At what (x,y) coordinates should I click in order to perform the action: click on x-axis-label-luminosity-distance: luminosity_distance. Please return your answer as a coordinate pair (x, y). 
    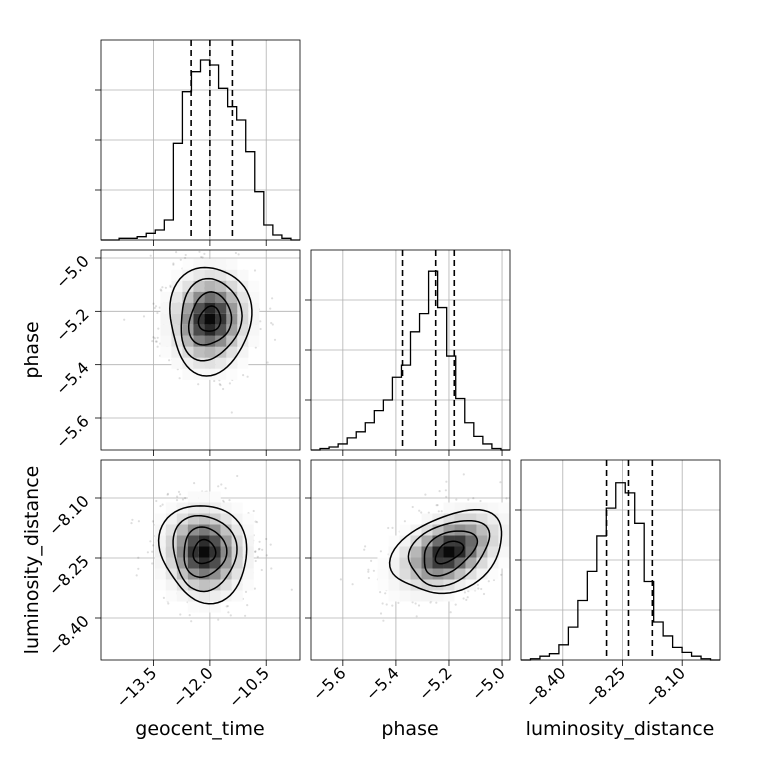
    Looking at the image, I should click on (620, 729).